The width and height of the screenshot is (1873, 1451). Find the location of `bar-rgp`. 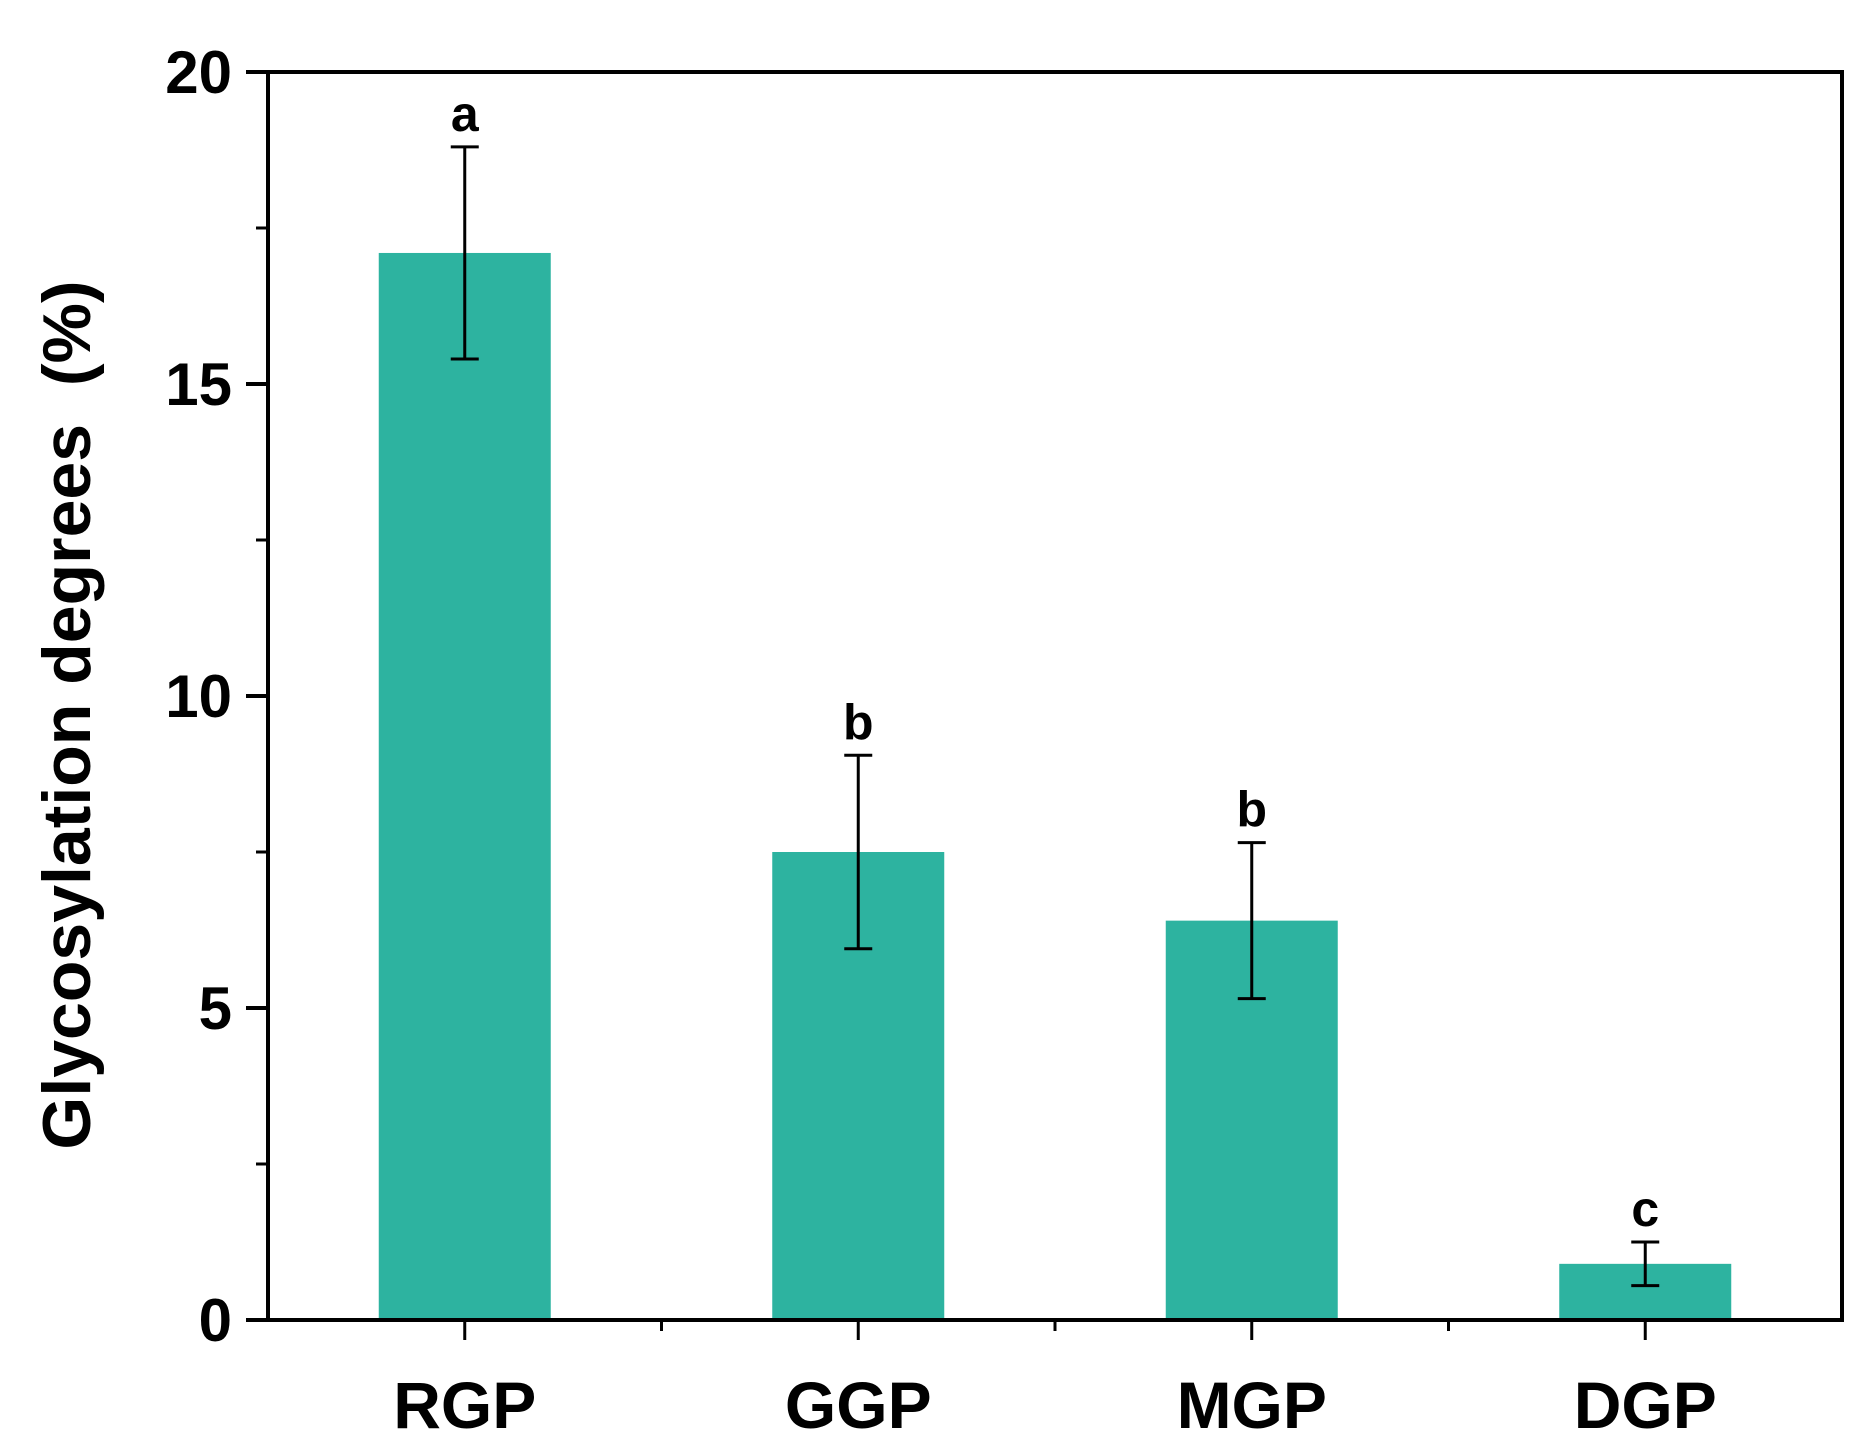

bar-rgp is located at coordinates (464, 786).